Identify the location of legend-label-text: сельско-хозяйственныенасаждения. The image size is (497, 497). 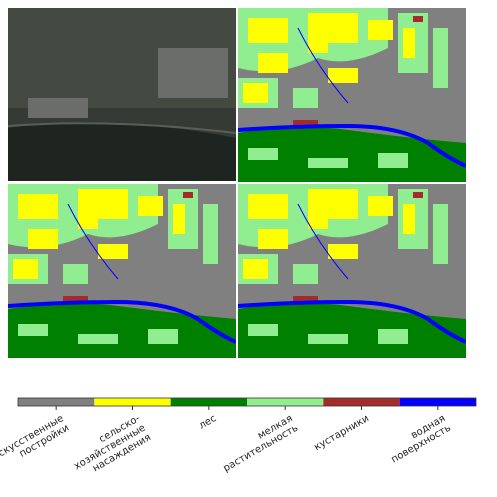
(110, 447).